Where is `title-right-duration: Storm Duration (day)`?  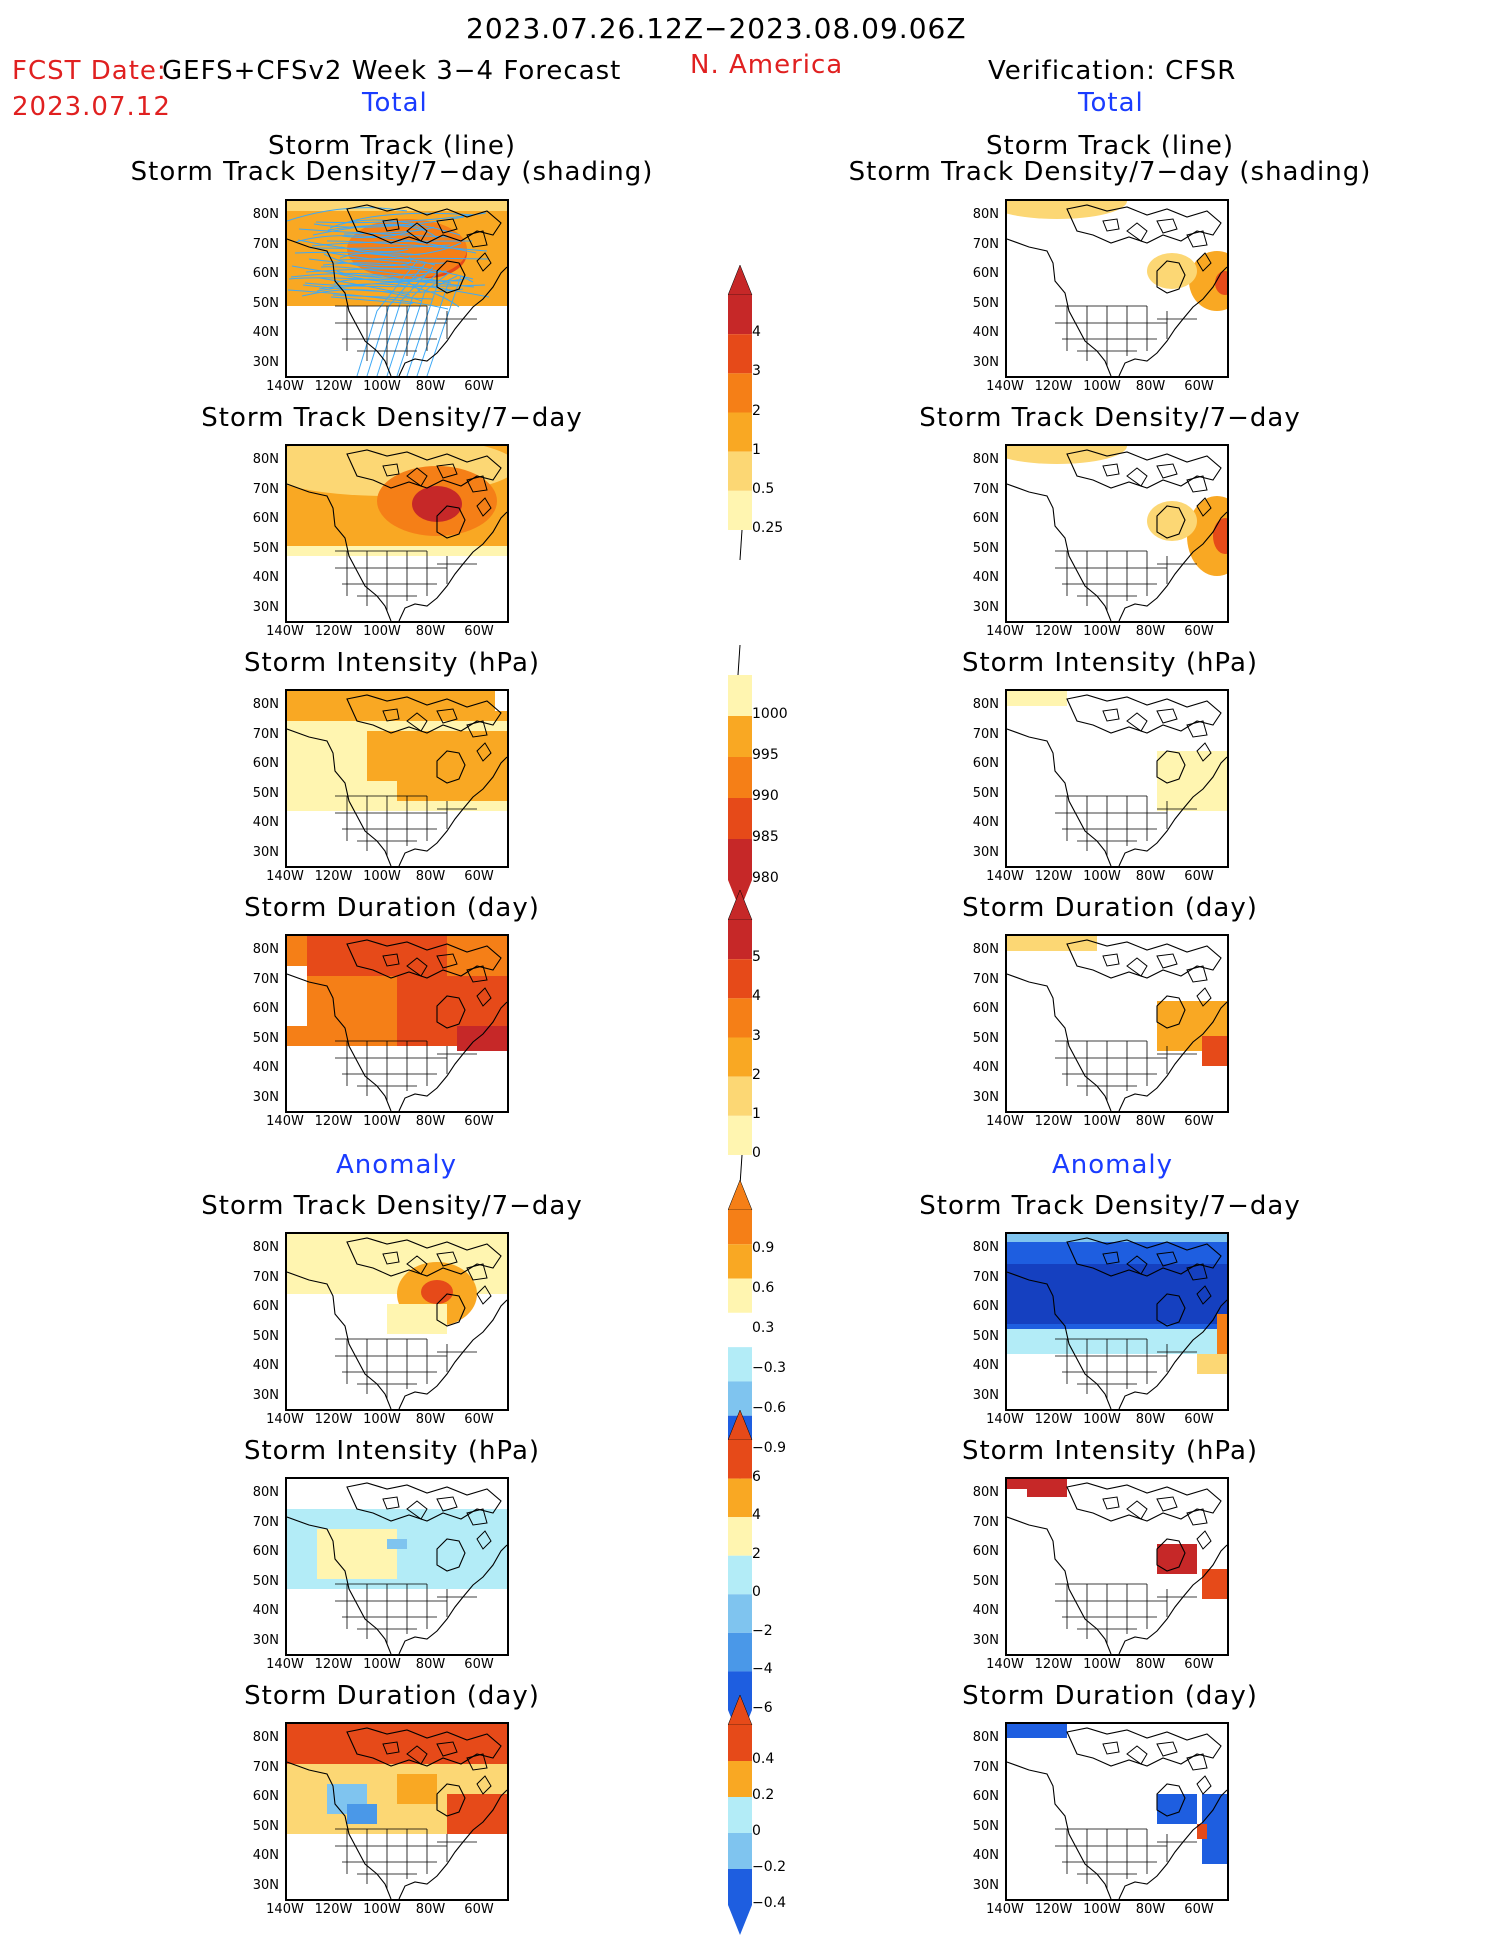 title-right-duration: Storm Duration (day) is located at coordinates (1110, 908).